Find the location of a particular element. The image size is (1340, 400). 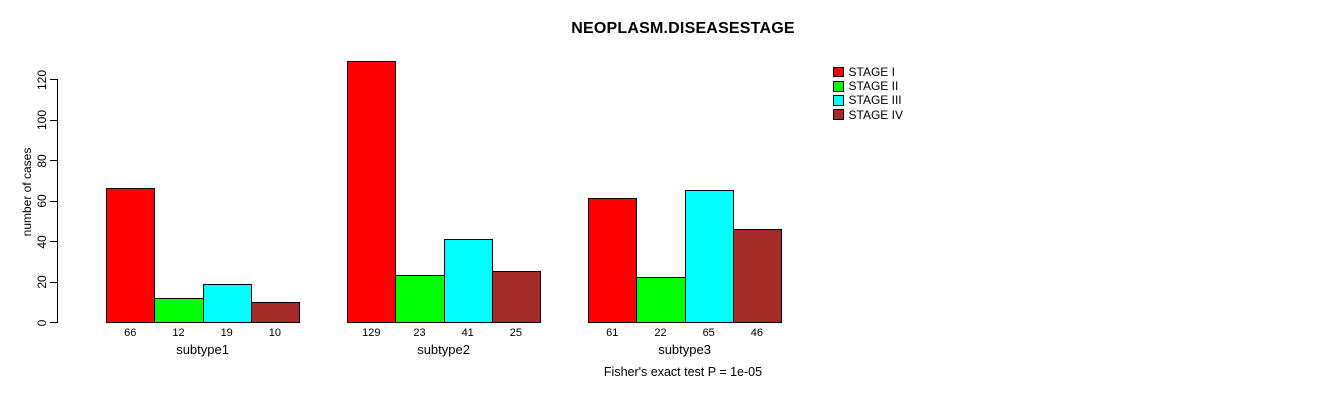

y-axis-tick-label: 20 is located at coordinates (42, 282).